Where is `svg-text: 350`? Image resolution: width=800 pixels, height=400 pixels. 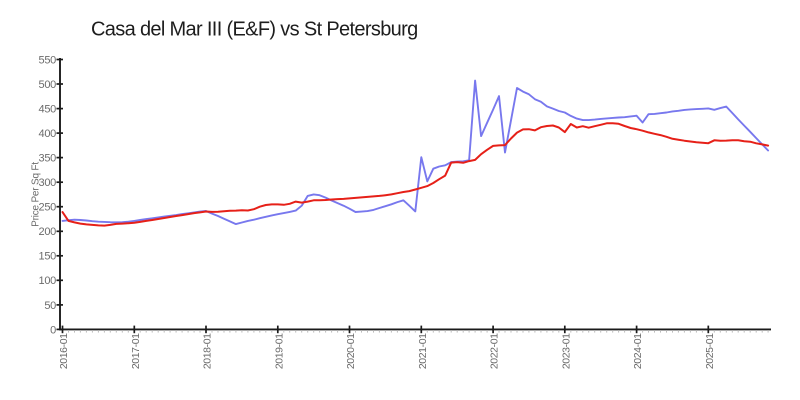 svg-text: 350 is located at coordinates (48, 159).